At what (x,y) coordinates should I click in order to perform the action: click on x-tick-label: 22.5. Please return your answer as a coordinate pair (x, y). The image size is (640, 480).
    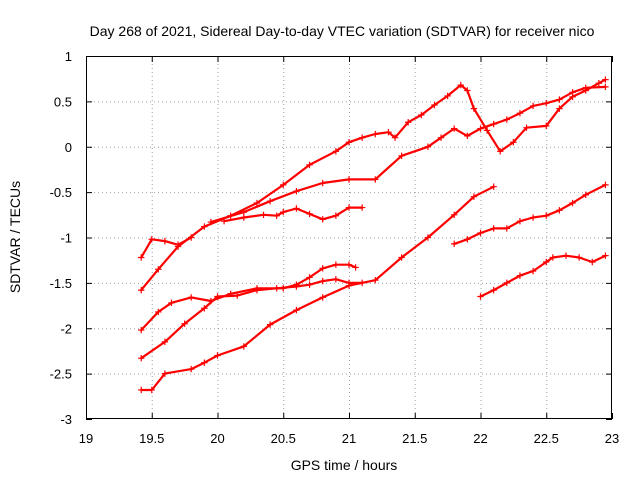
    Looking at the image, I should click on (546, 438).